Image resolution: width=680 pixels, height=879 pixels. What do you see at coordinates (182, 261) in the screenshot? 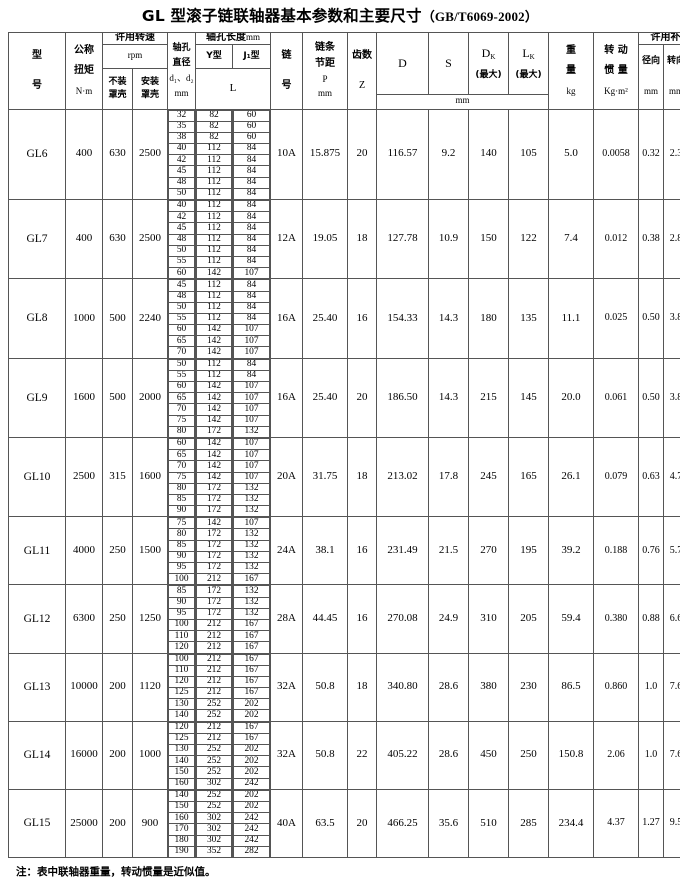
I see `bore-sub-cell: 55` at bounding box center [182, 261].